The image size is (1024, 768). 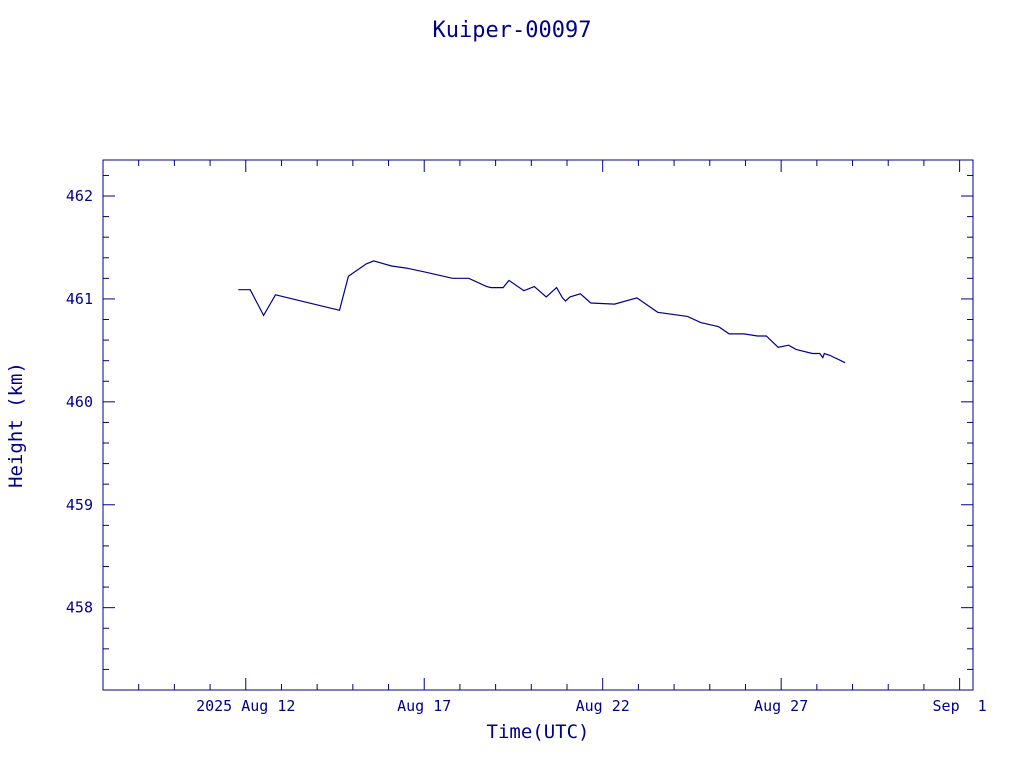 I want to click on x-axis-label: Time(UTC), so click(x=538, y=732).